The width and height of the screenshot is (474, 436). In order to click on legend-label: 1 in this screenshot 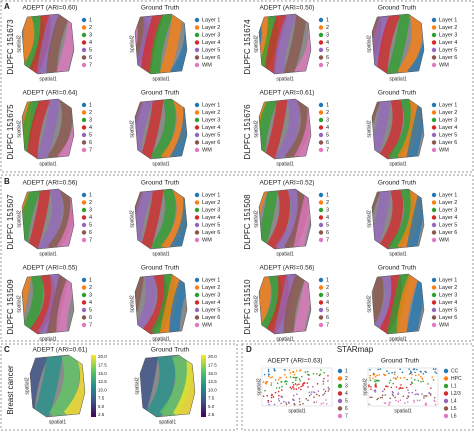, I will do `click(90, 105)`.